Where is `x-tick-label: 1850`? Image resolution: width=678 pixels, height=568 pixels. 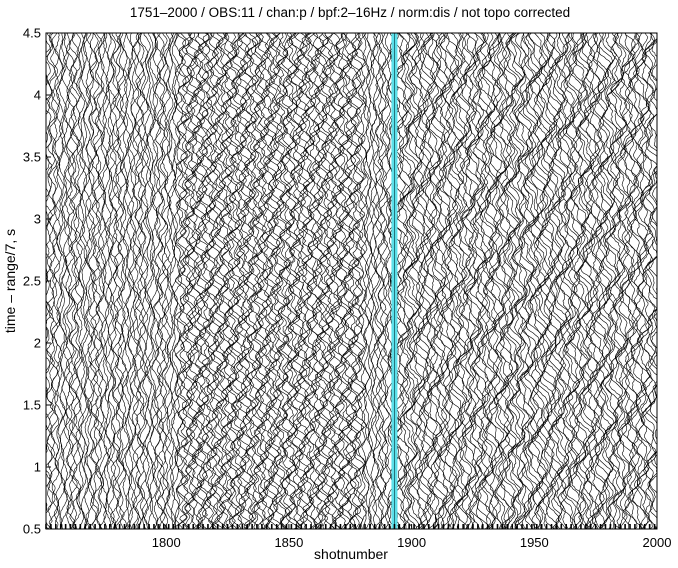
x-tick-label: 1850 is located at coordinates (288, 542).